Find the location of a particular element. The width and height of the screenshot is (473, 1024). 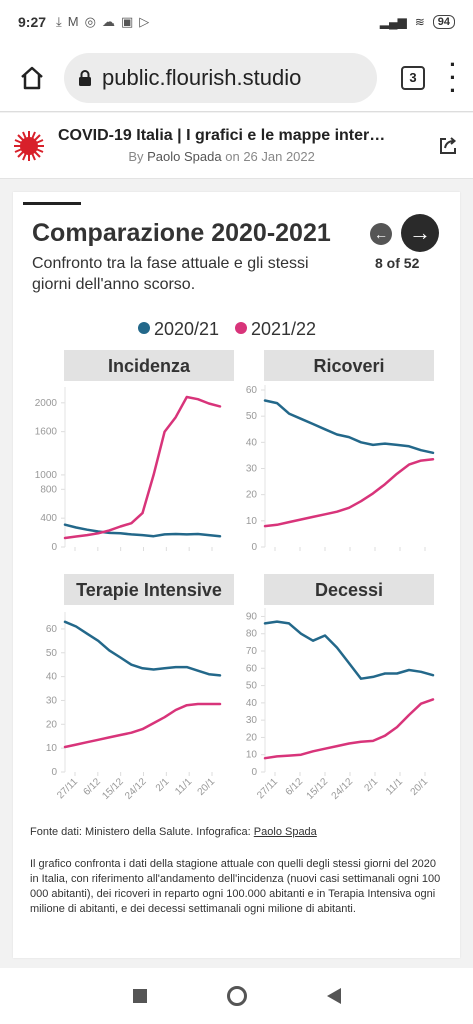

notification-icons: ⤓ M ◎ ☁ ▣ ▷ is located at coordinates (102, 22).